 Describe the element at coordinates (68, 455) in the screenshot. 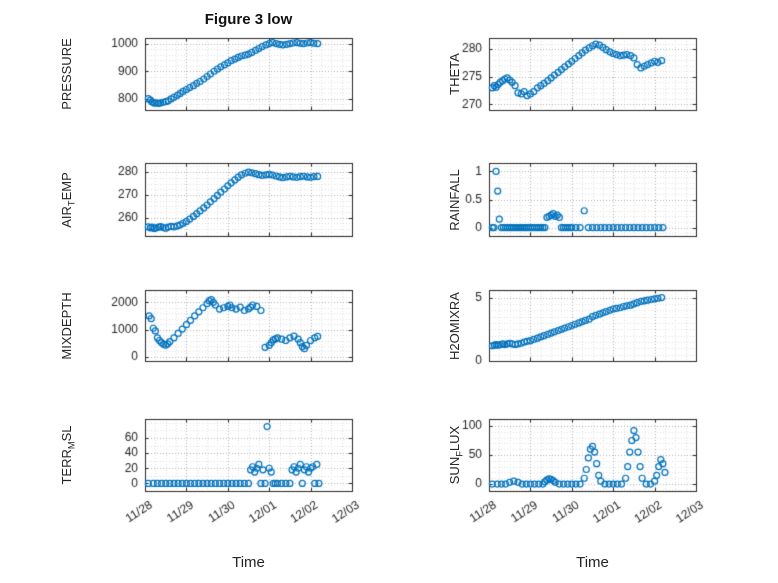

I see `ylabel-terr-msl: TERRMSL` at that location.